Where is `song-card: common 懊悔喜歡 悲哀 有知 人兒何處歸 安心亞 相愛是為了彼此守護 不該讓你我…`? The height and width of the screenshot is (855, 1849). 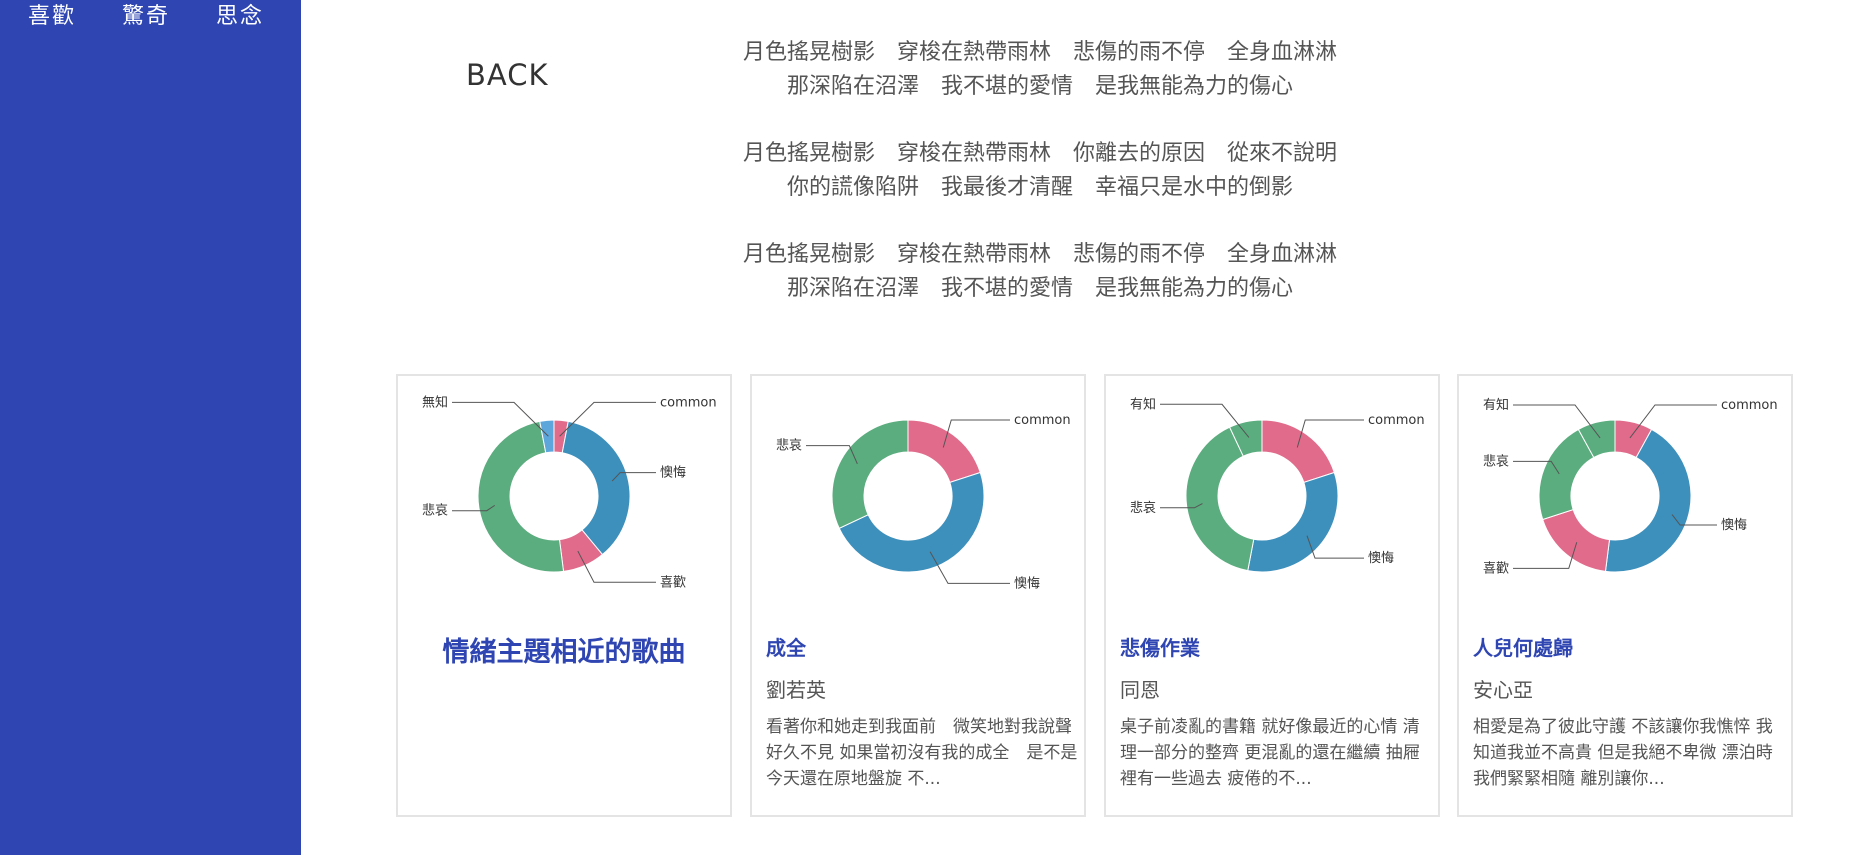
song-card: common 懊悔喜歡 悲哀 有知 人兒何處歸 安心亞 相愛是為了彼此守護 不該讓你我… is located at coordinates (1625, 595).